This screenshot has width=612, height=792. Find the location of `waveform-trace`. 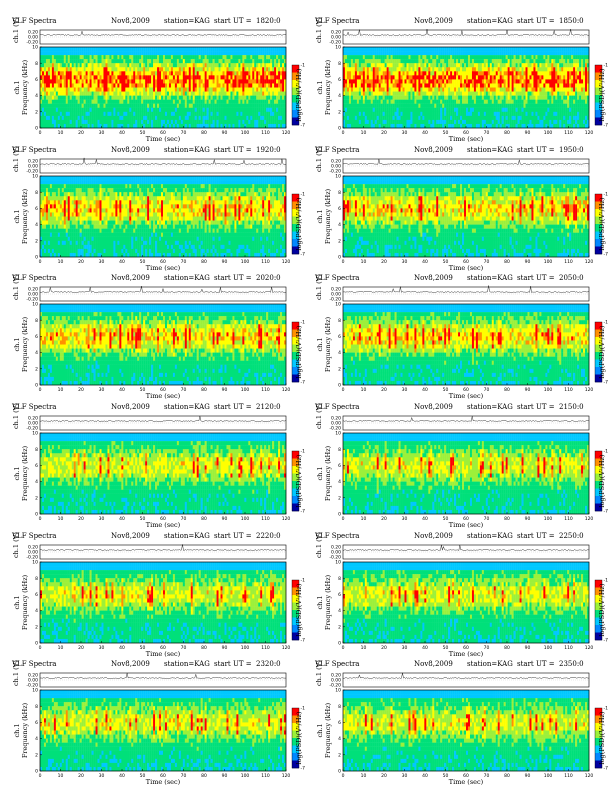

waveform-trace is located at coordinates (466, 675).